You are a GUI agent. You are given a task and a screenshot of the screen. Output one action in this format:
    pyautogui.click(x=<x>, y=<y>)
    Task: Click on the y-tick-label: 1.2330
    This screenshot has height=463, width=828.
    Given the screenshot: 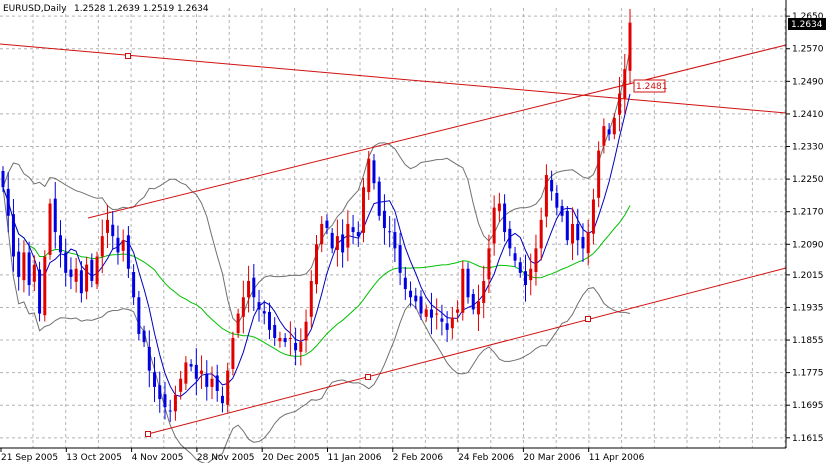 What is the action you would take?
    pyautogui.click(x=808, y=148)
    